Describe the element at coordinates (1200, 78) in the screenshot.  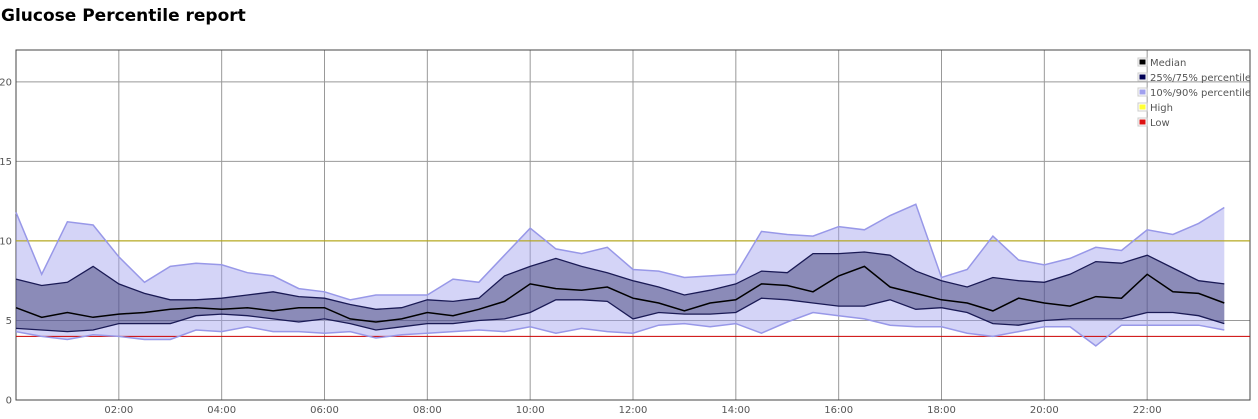
I see `legend-label: 25%/75% percentile` at that location.